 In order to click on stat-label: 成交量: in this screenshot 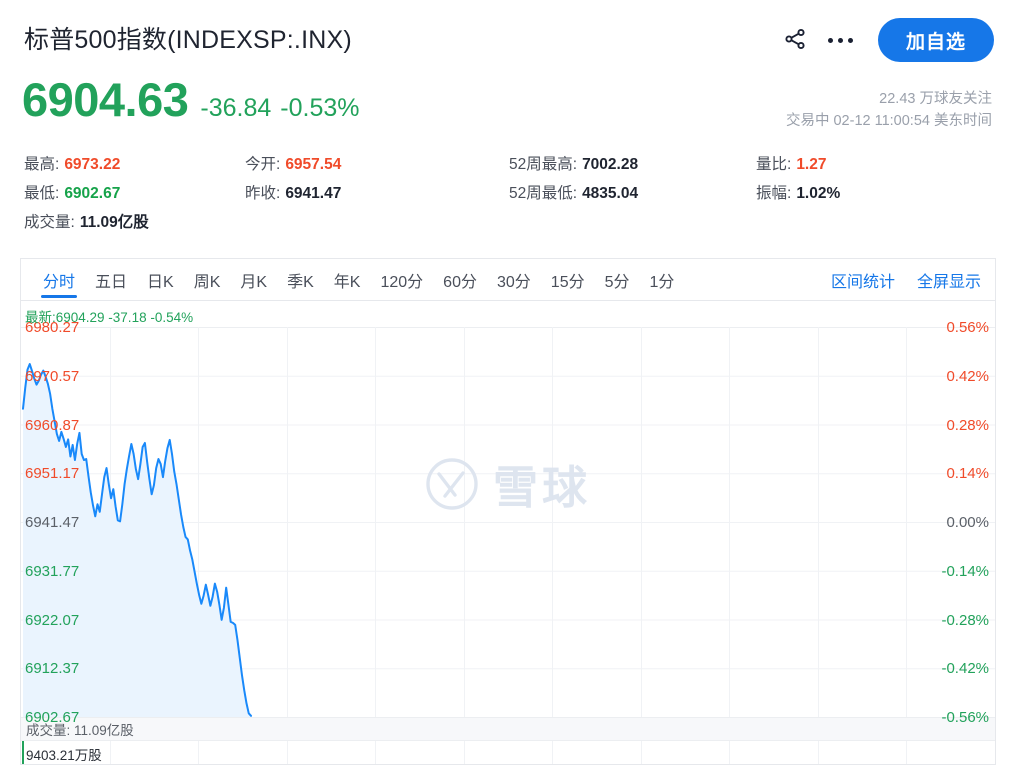, I will do `click(49, 222)`.